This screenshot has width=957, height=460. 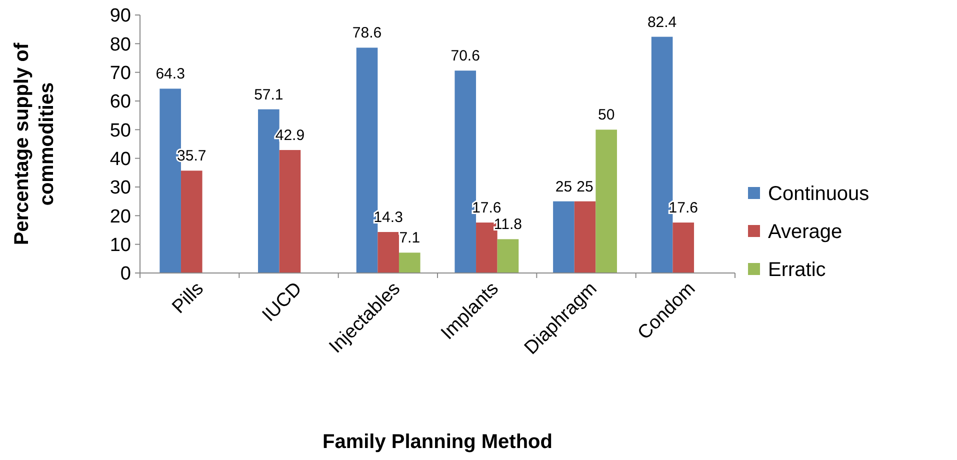 What do you see at coordinates (120, 102) in the screenshot?
I see `y-tick-label: 60` at bounding box center [120, 102].